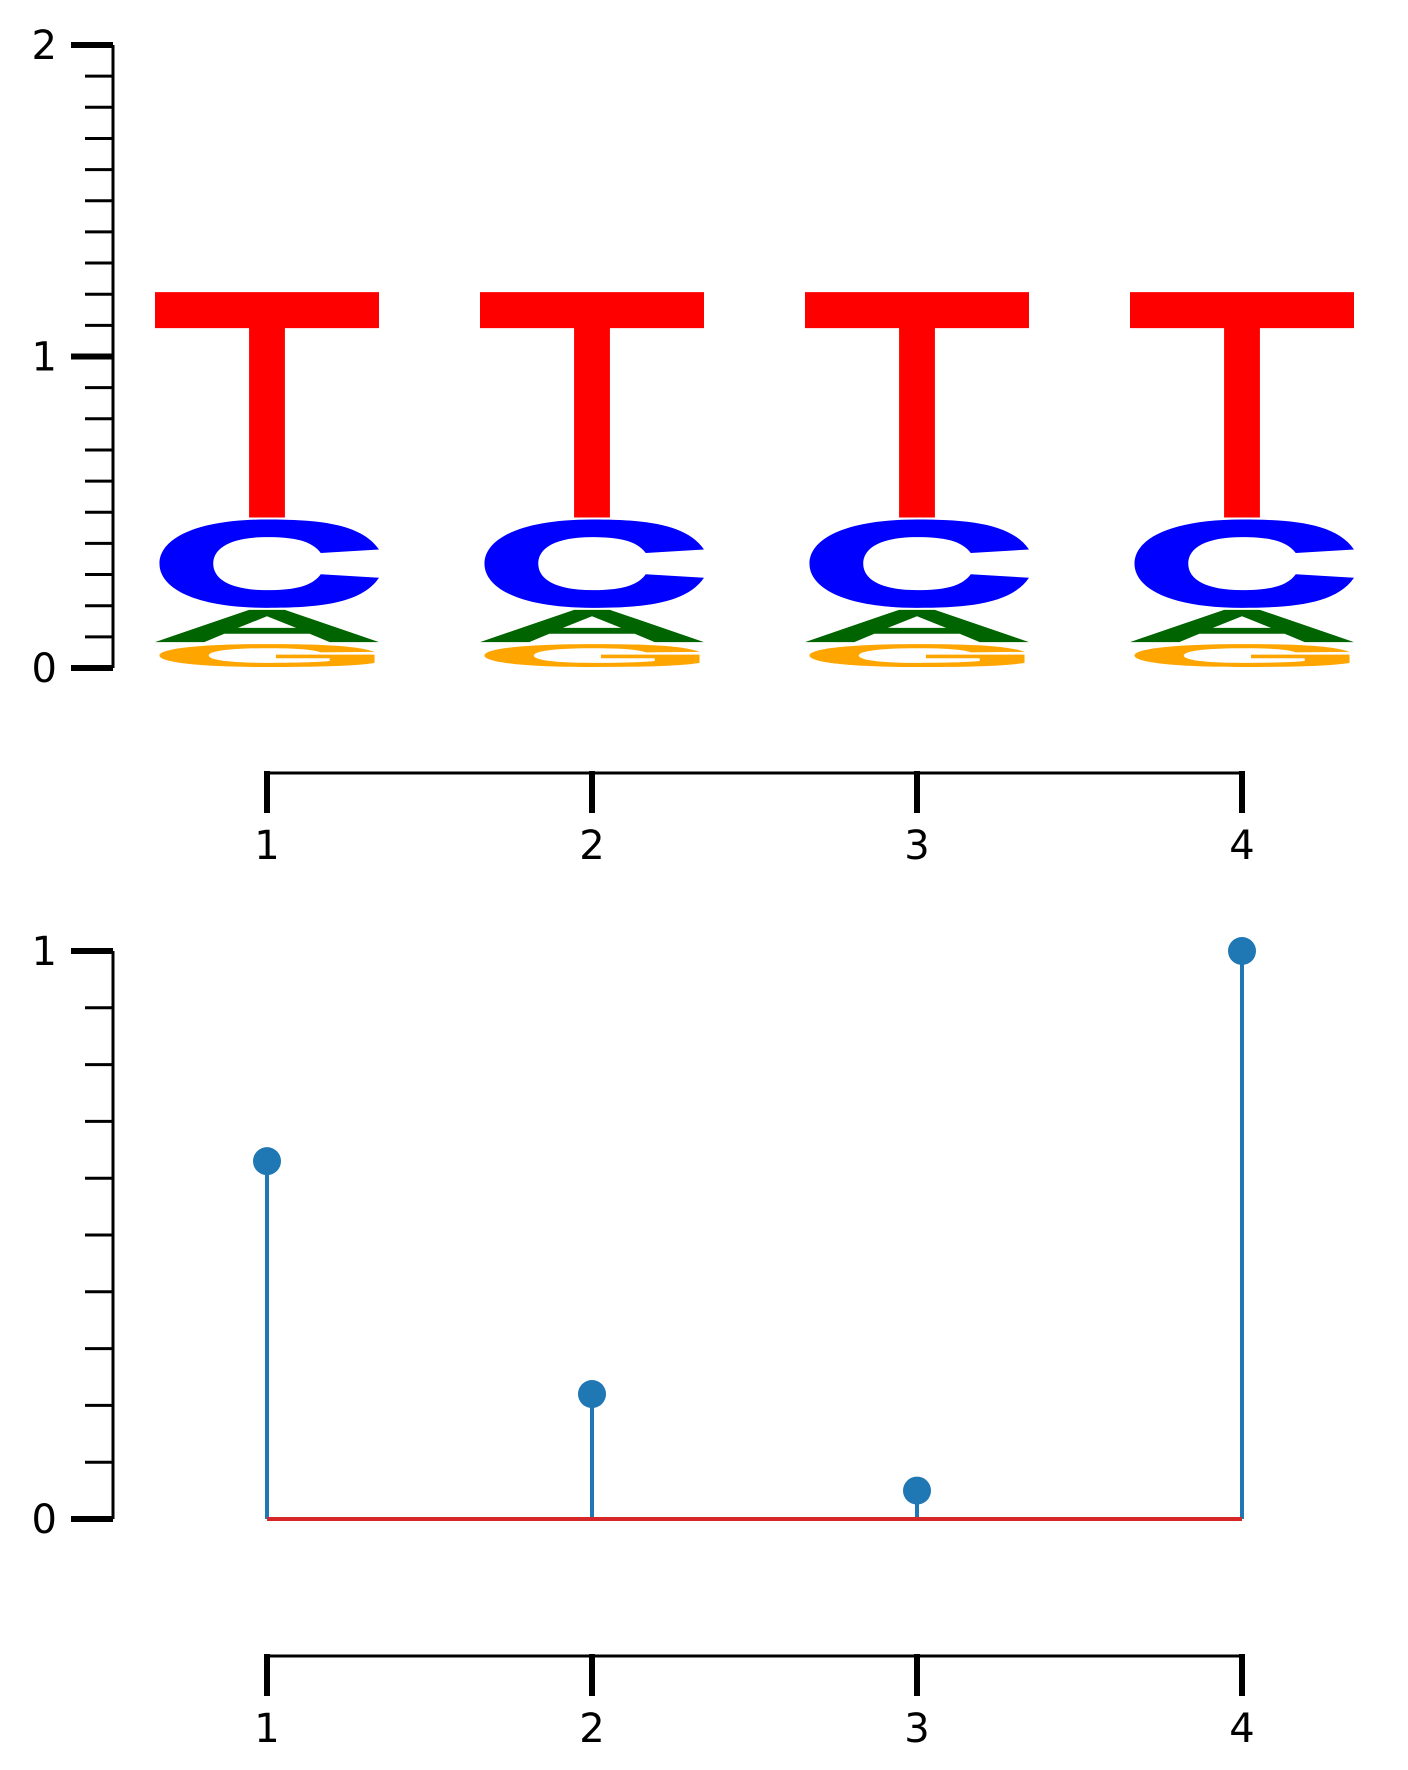  Describe the element at coordinates (44, 669) in the screenshot. I see `logo-y-tick-label: 0` at that location.